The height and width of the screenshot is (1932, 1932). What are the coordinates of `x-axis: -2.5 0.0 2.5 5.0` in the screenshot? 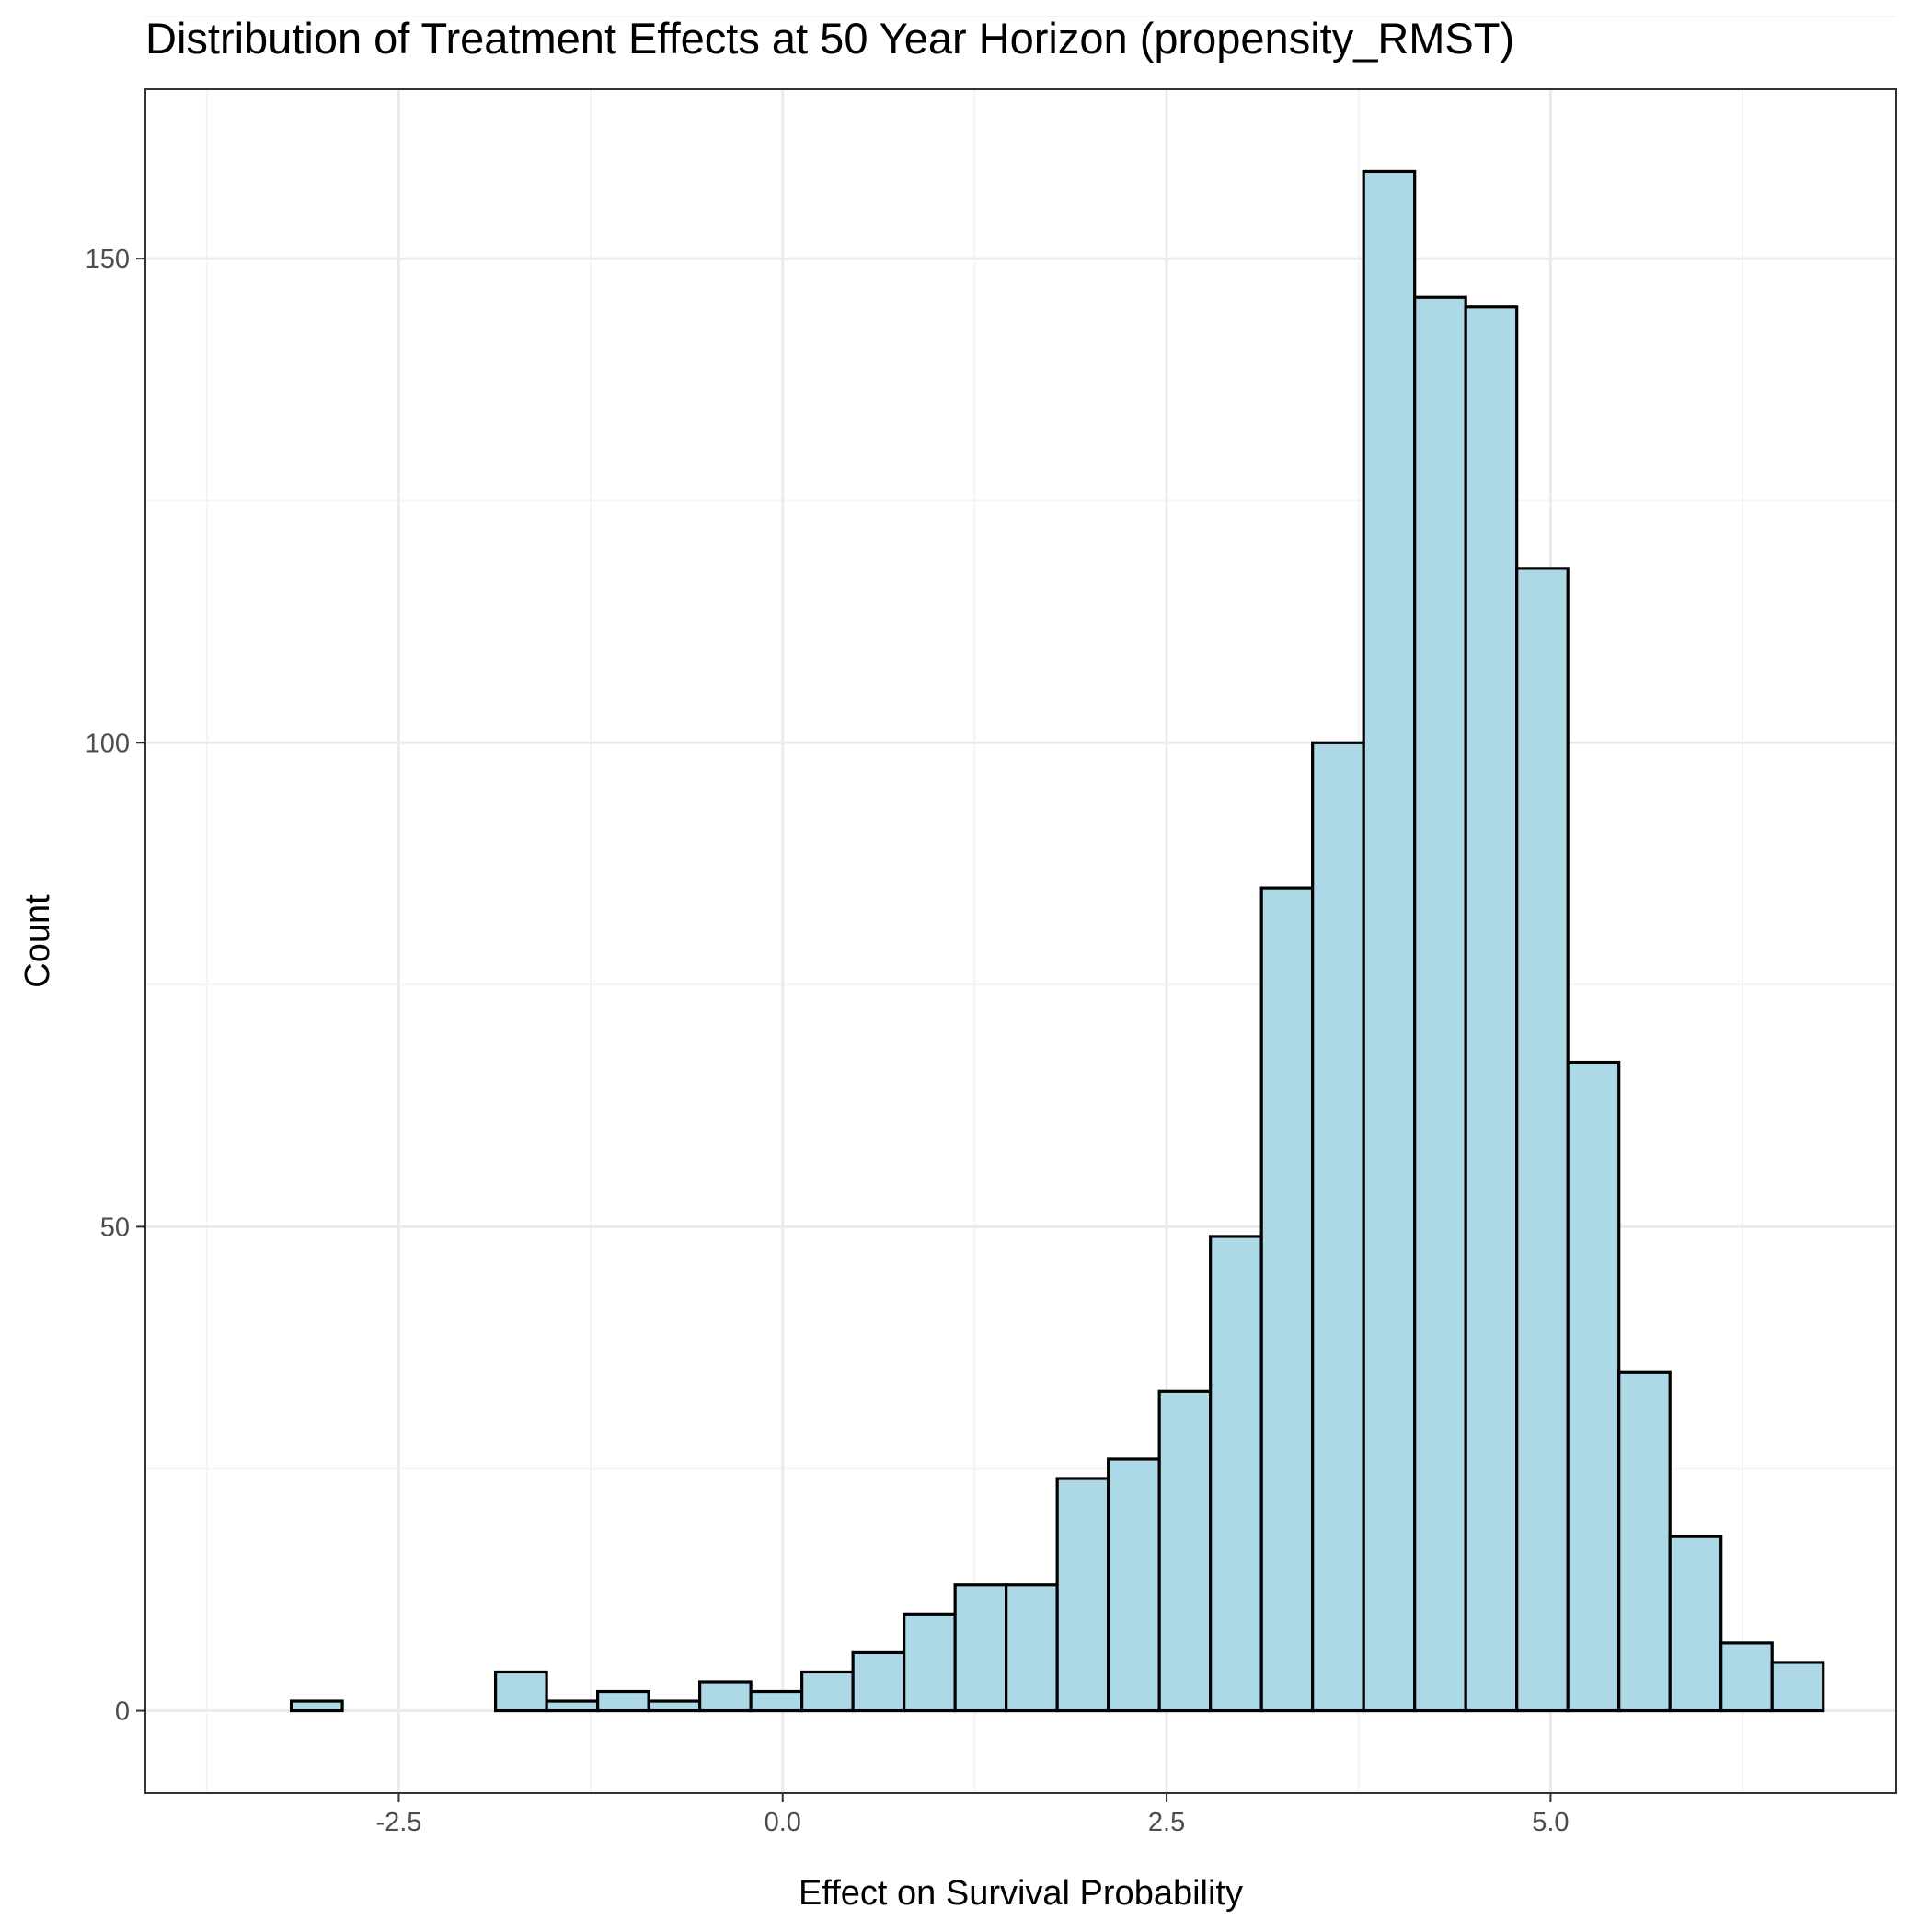 It's located at (972, 1815).